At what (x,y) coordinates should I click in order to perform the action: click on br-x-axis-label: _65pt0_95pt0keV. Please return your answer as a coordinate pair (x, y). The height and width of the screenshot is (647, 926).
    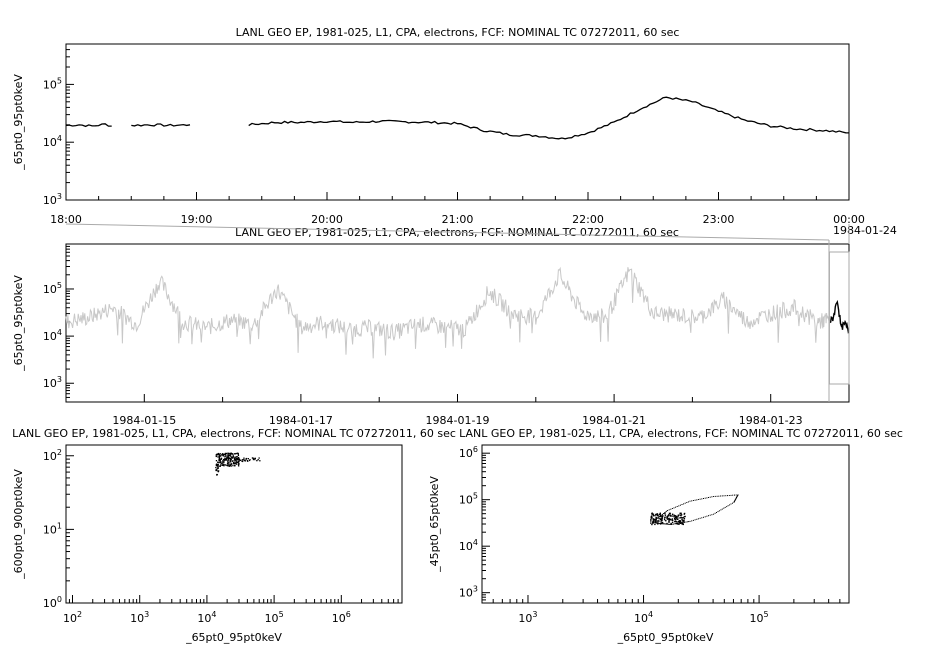
    Looking at the image, I should click on (665, 637).